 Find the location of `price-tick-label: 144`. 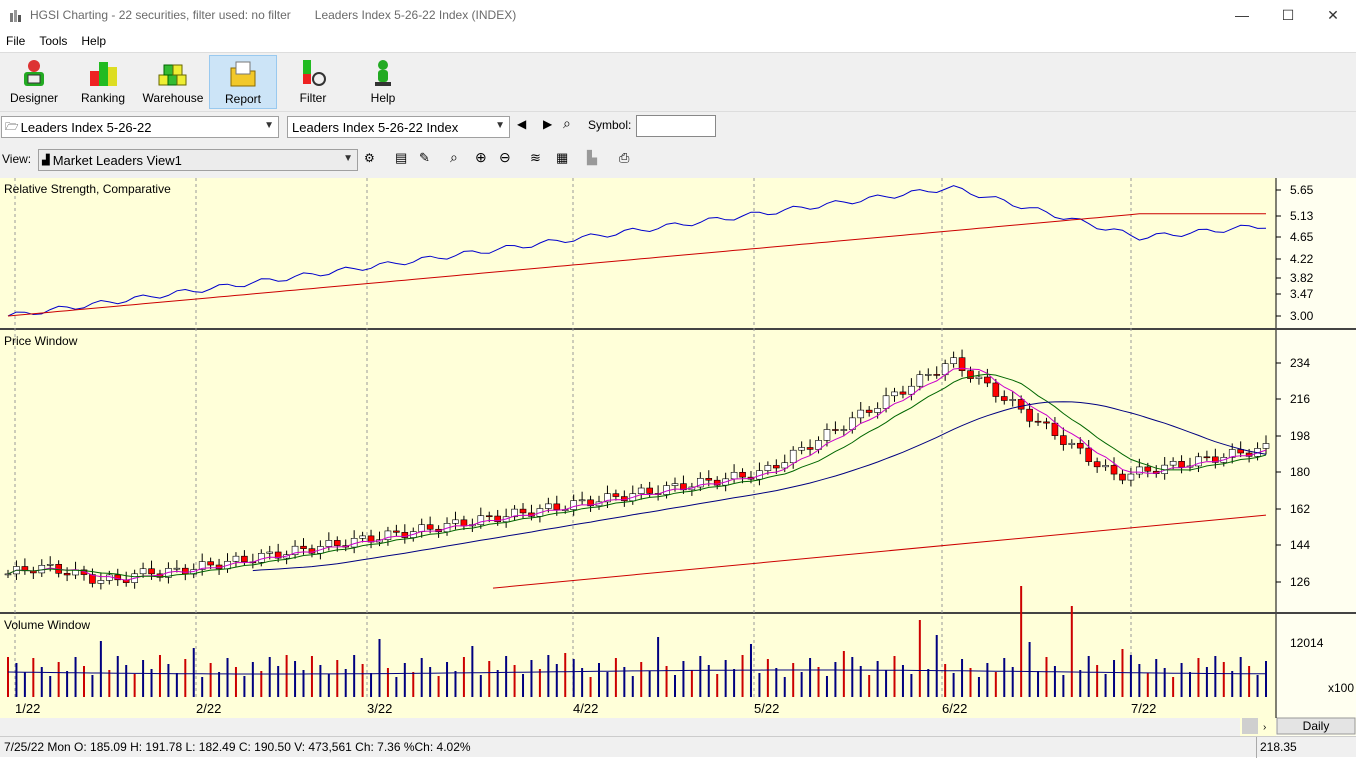

price-tick-label: 144 is located at coordinates (1300, 545).